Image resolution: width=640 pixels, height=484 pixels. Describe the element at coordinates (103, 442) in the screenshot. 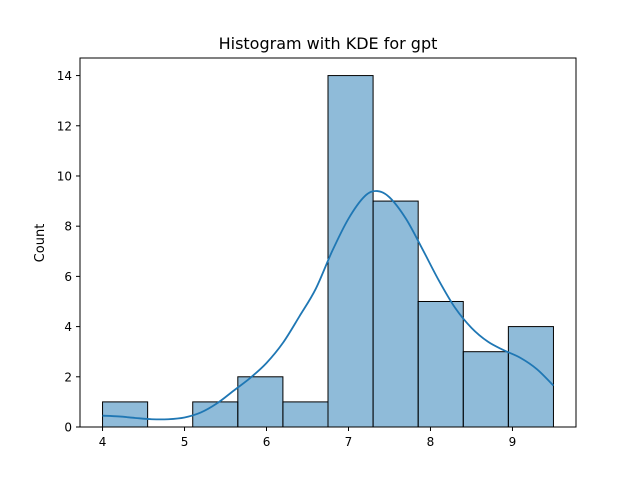

I see `x-tick-label: 4` at that location.